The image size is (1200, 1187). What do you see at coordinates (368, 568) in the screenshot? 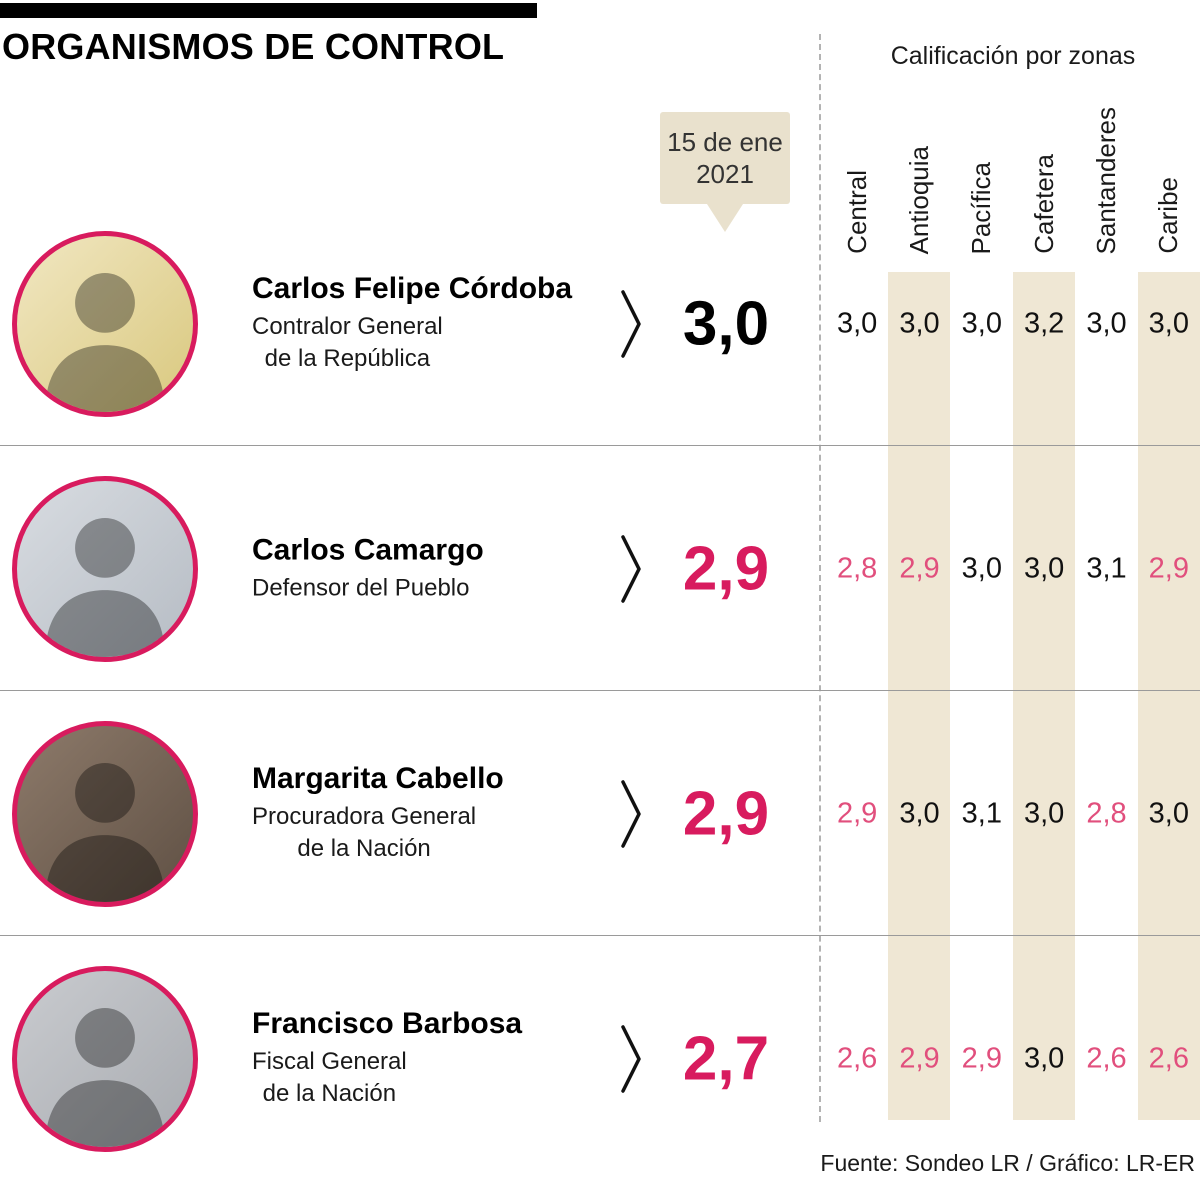
I see `official-info: Carlos Camargo Defensor del Pueblo` at bounding box center [368, 568].